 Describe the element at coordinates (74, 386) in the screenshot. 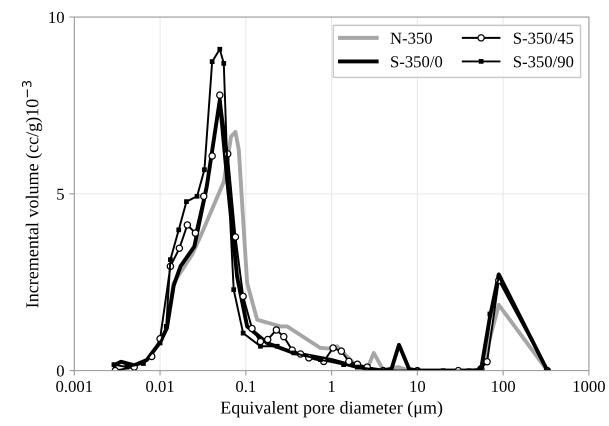

I see `x-tick-label: 0.001` at that location.